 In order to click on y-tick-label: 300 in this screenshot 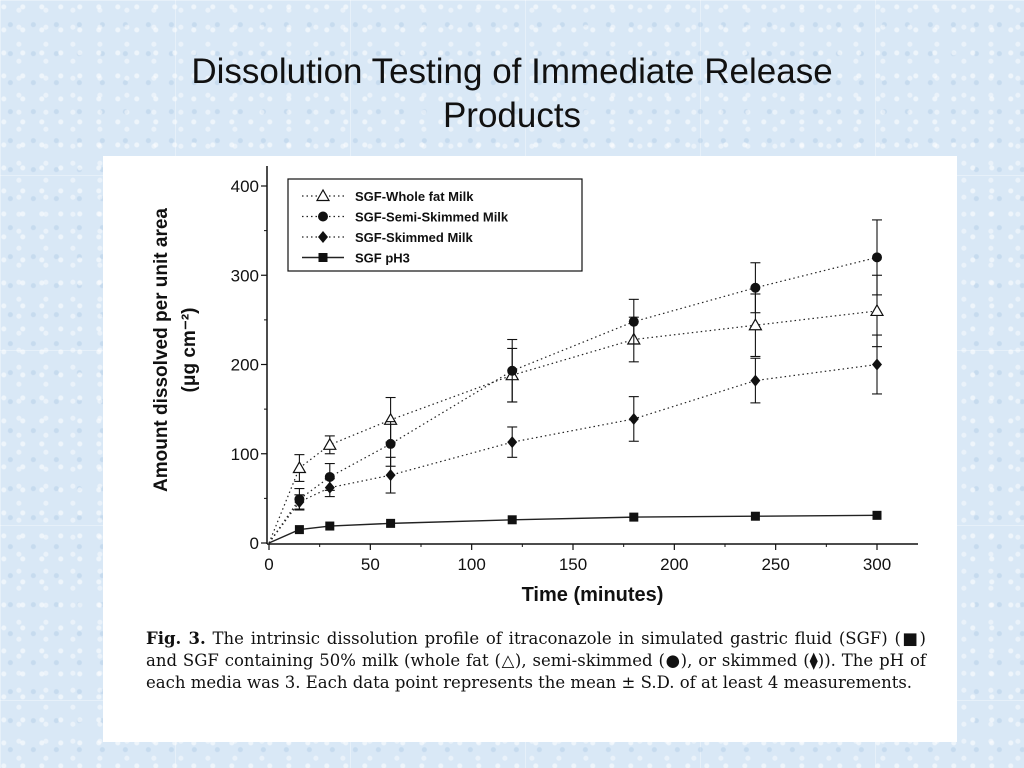, I will do `click(245, 275)`.